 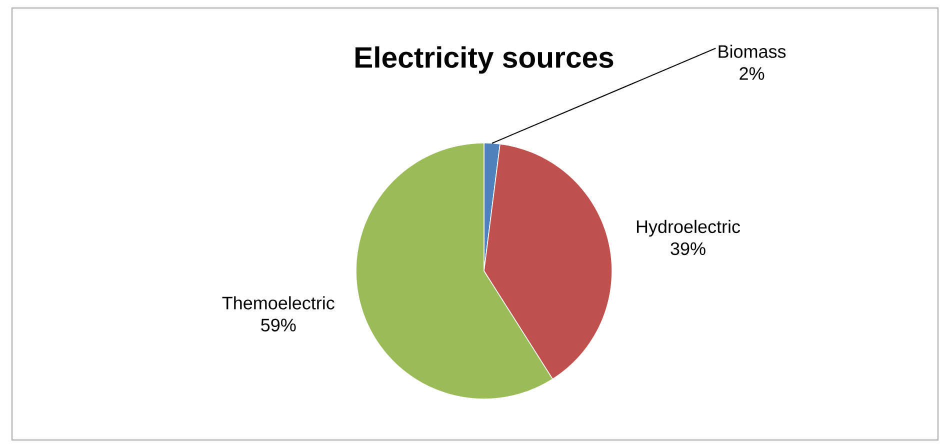 What do you see at coordinates (278, 303) in the screenshot?
I see `slice-label: Themoelectric` at bounding box center [278, 303].